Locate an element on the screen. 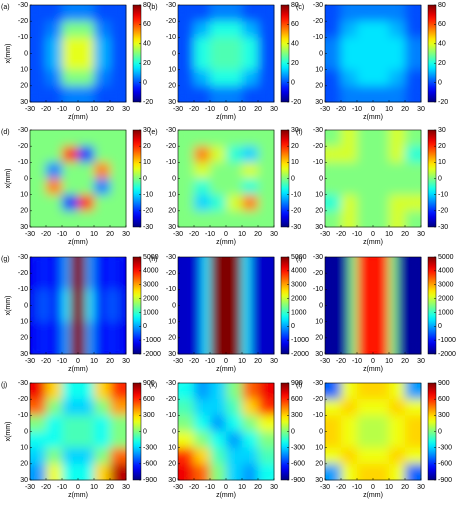  colorbar-tick-label: -300 is located at coordinates (445, 448).